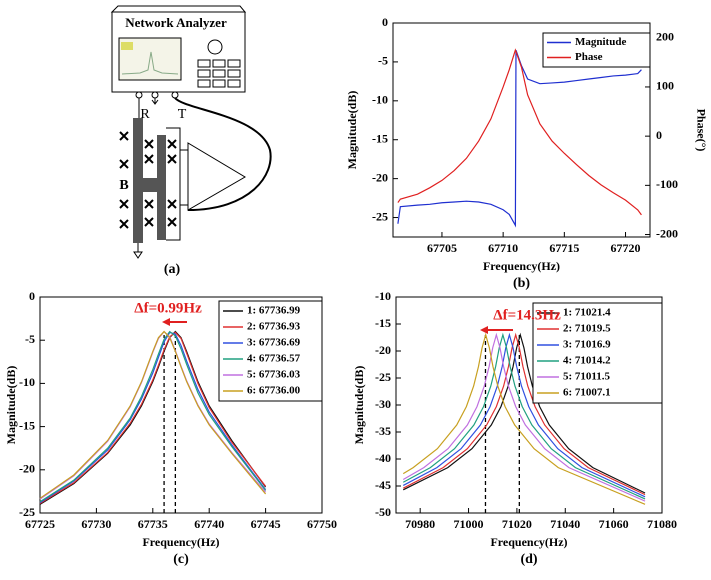  I want to click on y2-tick-label: -200, so click(667, 233).